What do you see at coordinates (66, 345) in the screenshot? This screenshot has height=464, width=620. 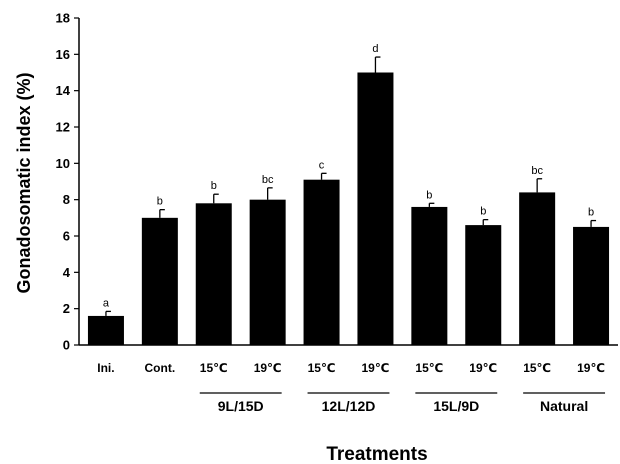 I see `y-tick-label: 0` at bounding box center [66, 345].